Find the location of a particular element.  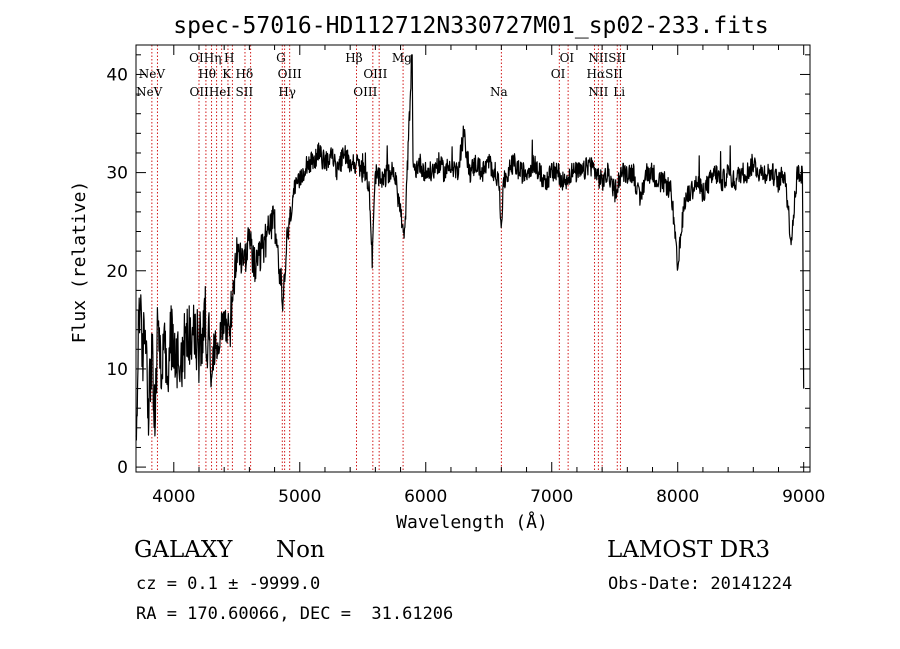

y-tick-label: 10 is located at coordinates (117, 370).